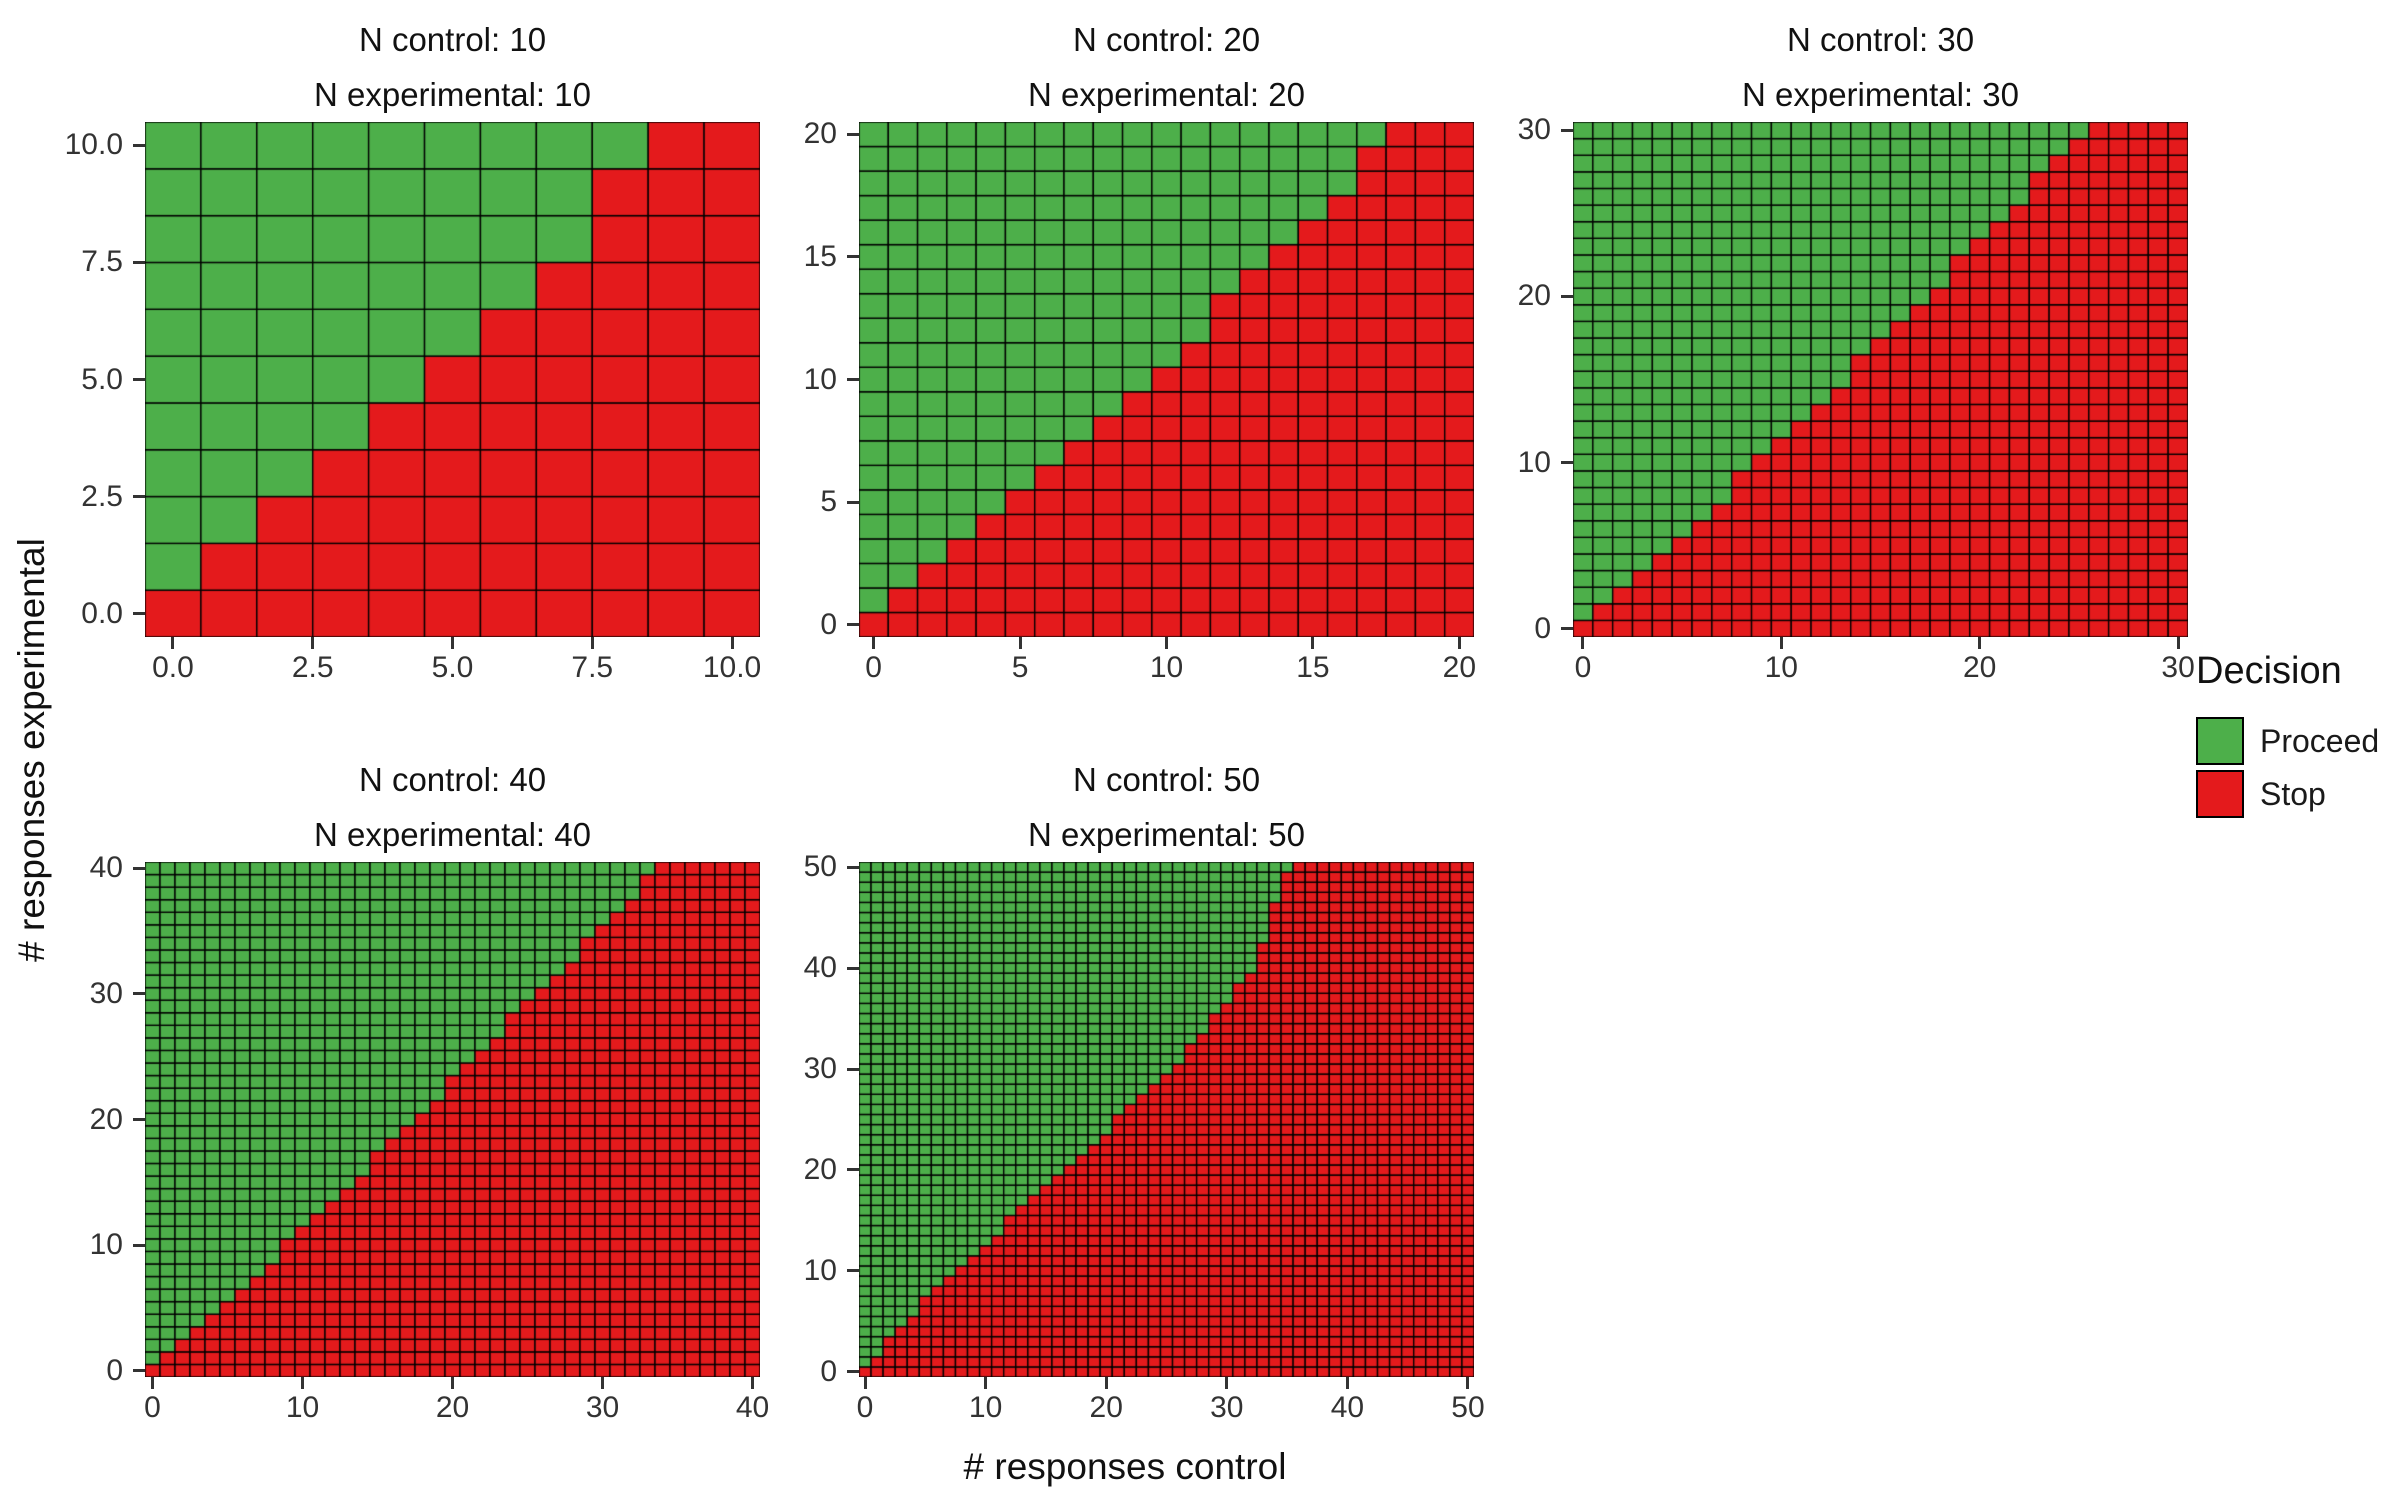  Describe the element at coordinates (1166, 834) in the screenshot. I see `facet-title-experimental: N experimental: 50` at that location.